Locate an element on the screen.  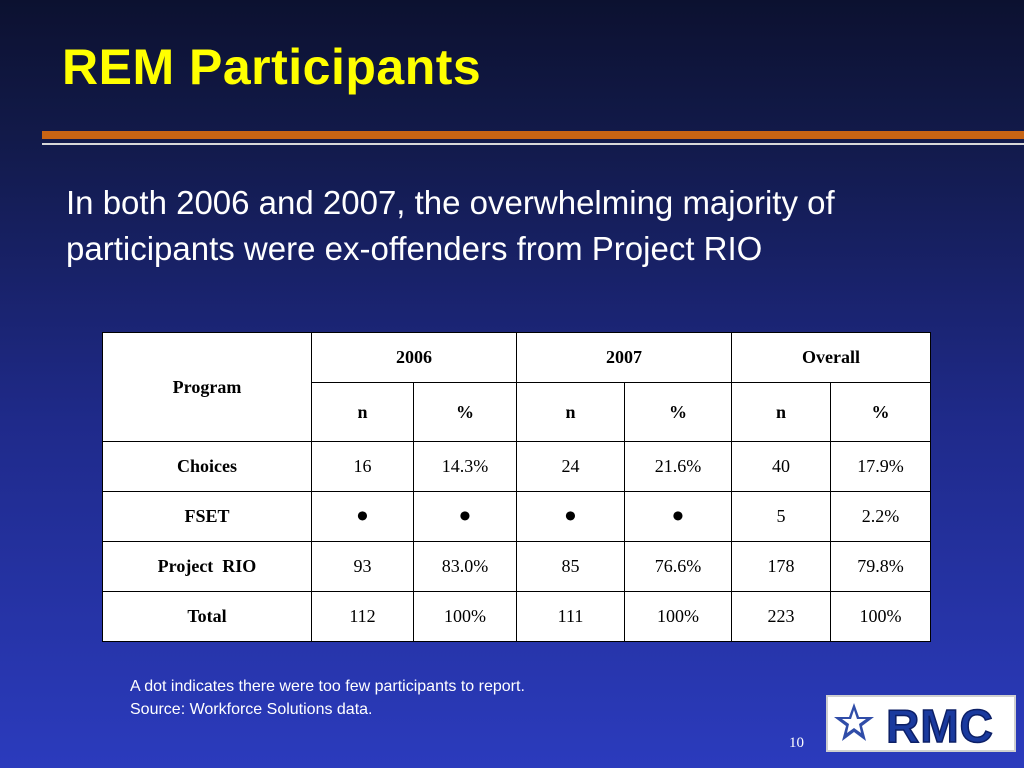
row-label: Total is located at coordinates (207, 616).